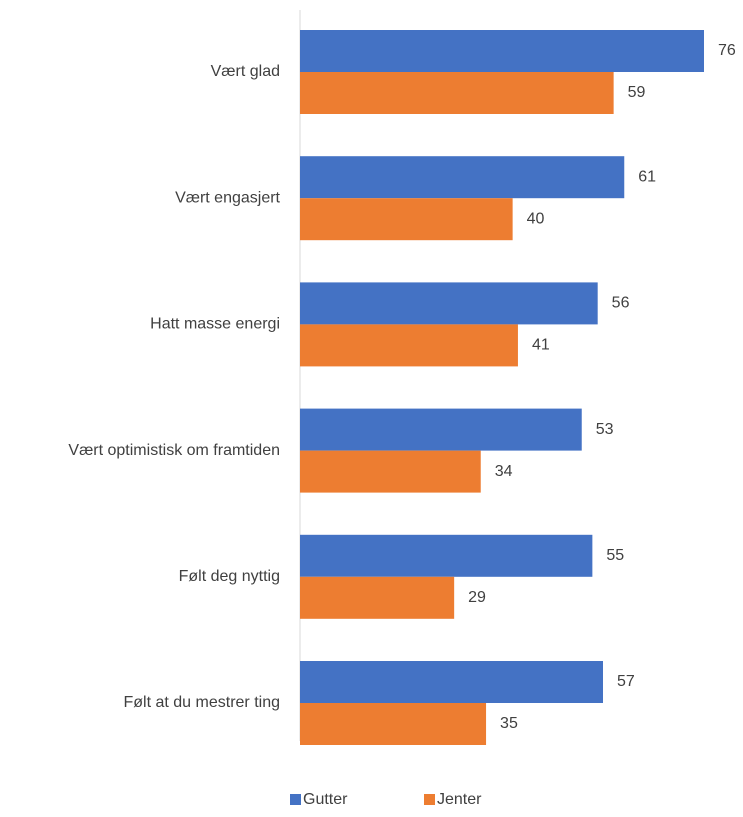 Image resolution: width=743 pixels, height=817 pixels. What do you see at coordinates (541, 345) in the screenshot?
I see `data-label-jenter-hatt-masse-energi: 41` at bounding box center [541, 345].